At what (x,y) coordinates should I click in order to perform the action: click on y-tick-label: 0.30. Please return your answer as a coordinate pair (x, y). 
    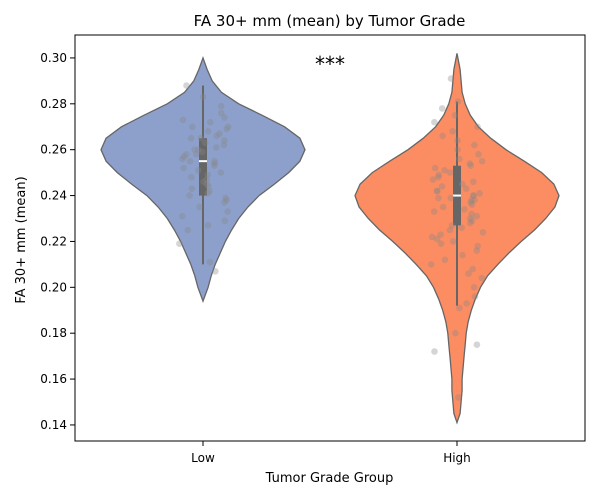
    Looking at the image, I should click on (53, 58).